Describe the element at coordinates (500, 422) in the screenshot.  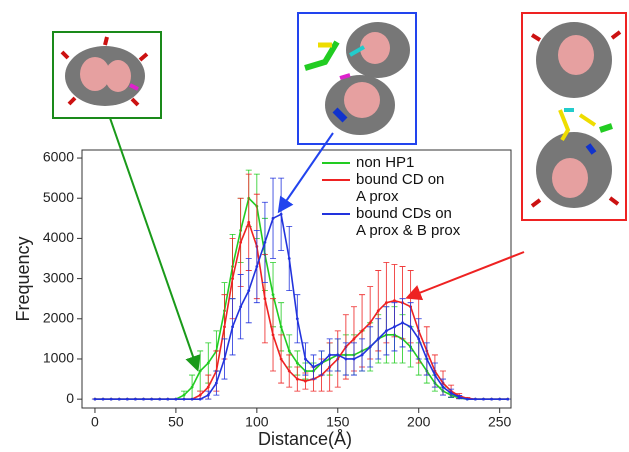
I see `x-tick-label: 250` at that location.